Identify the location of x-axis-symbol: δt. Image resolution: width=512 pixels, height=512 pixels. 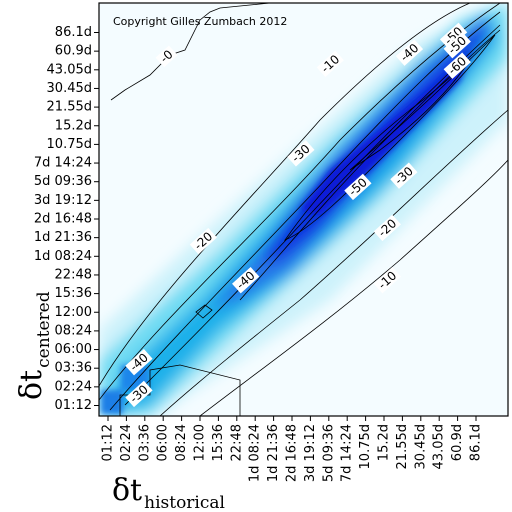
(127, 490).